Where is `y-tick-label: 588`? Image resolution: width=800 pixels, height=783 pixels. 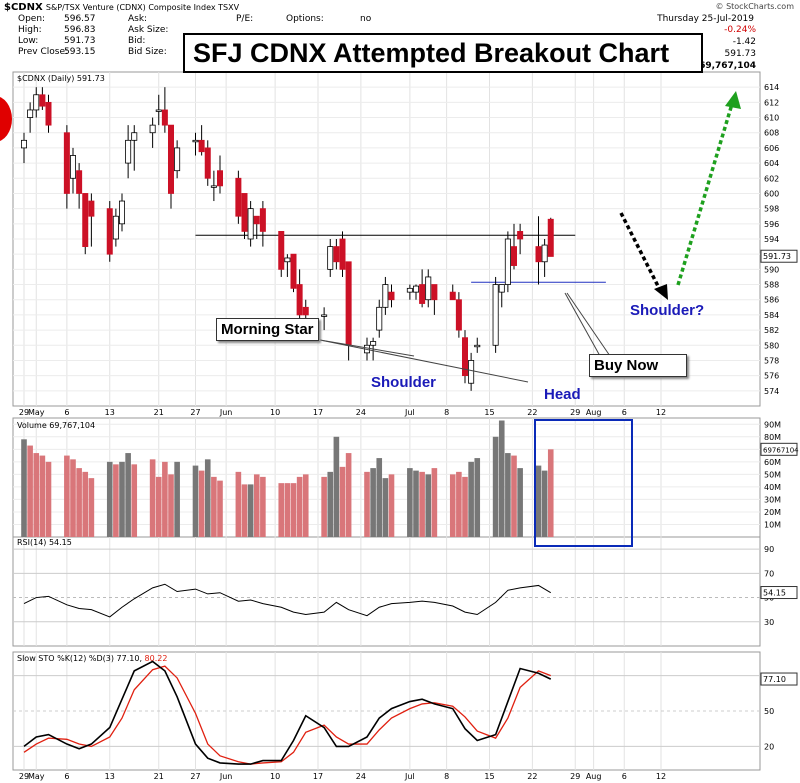
y-tick-label: 588 is located at coordinates (771, 285).